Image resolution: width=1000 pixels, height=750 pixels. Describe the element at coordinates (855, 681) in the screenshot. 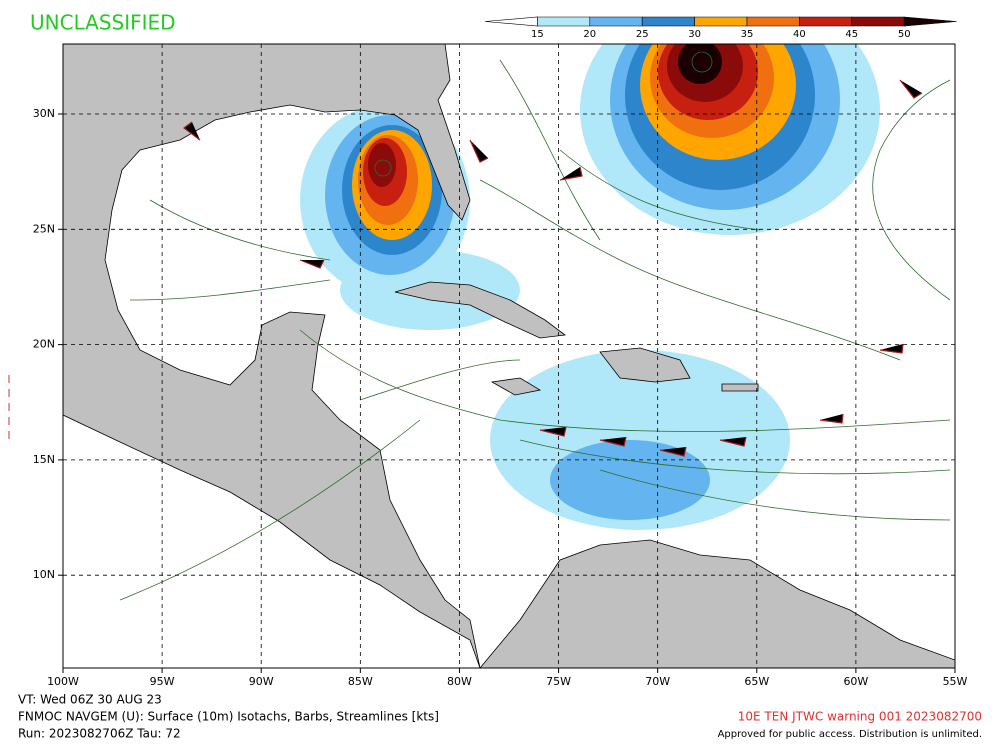

I see `lon-label: 60W` at that location.